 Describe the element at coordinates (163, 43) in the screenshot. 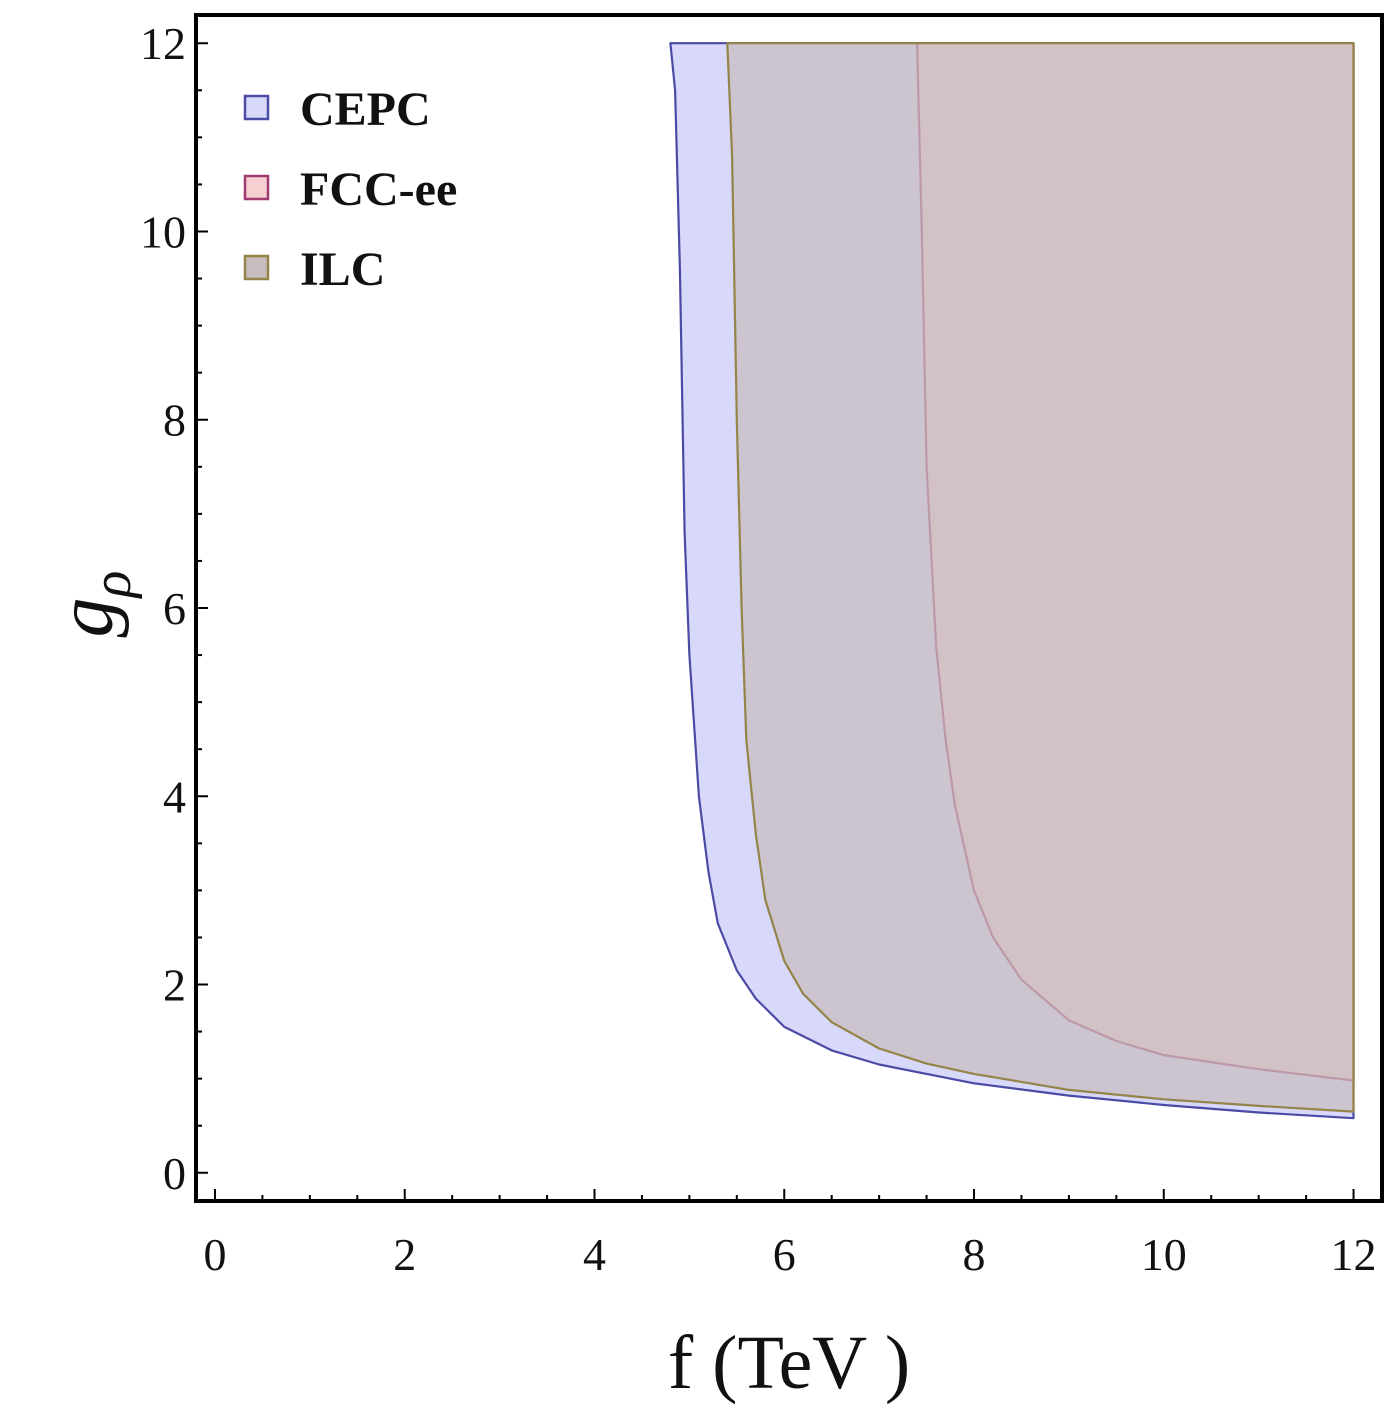

I see `y-tick-label: 12` at that location.